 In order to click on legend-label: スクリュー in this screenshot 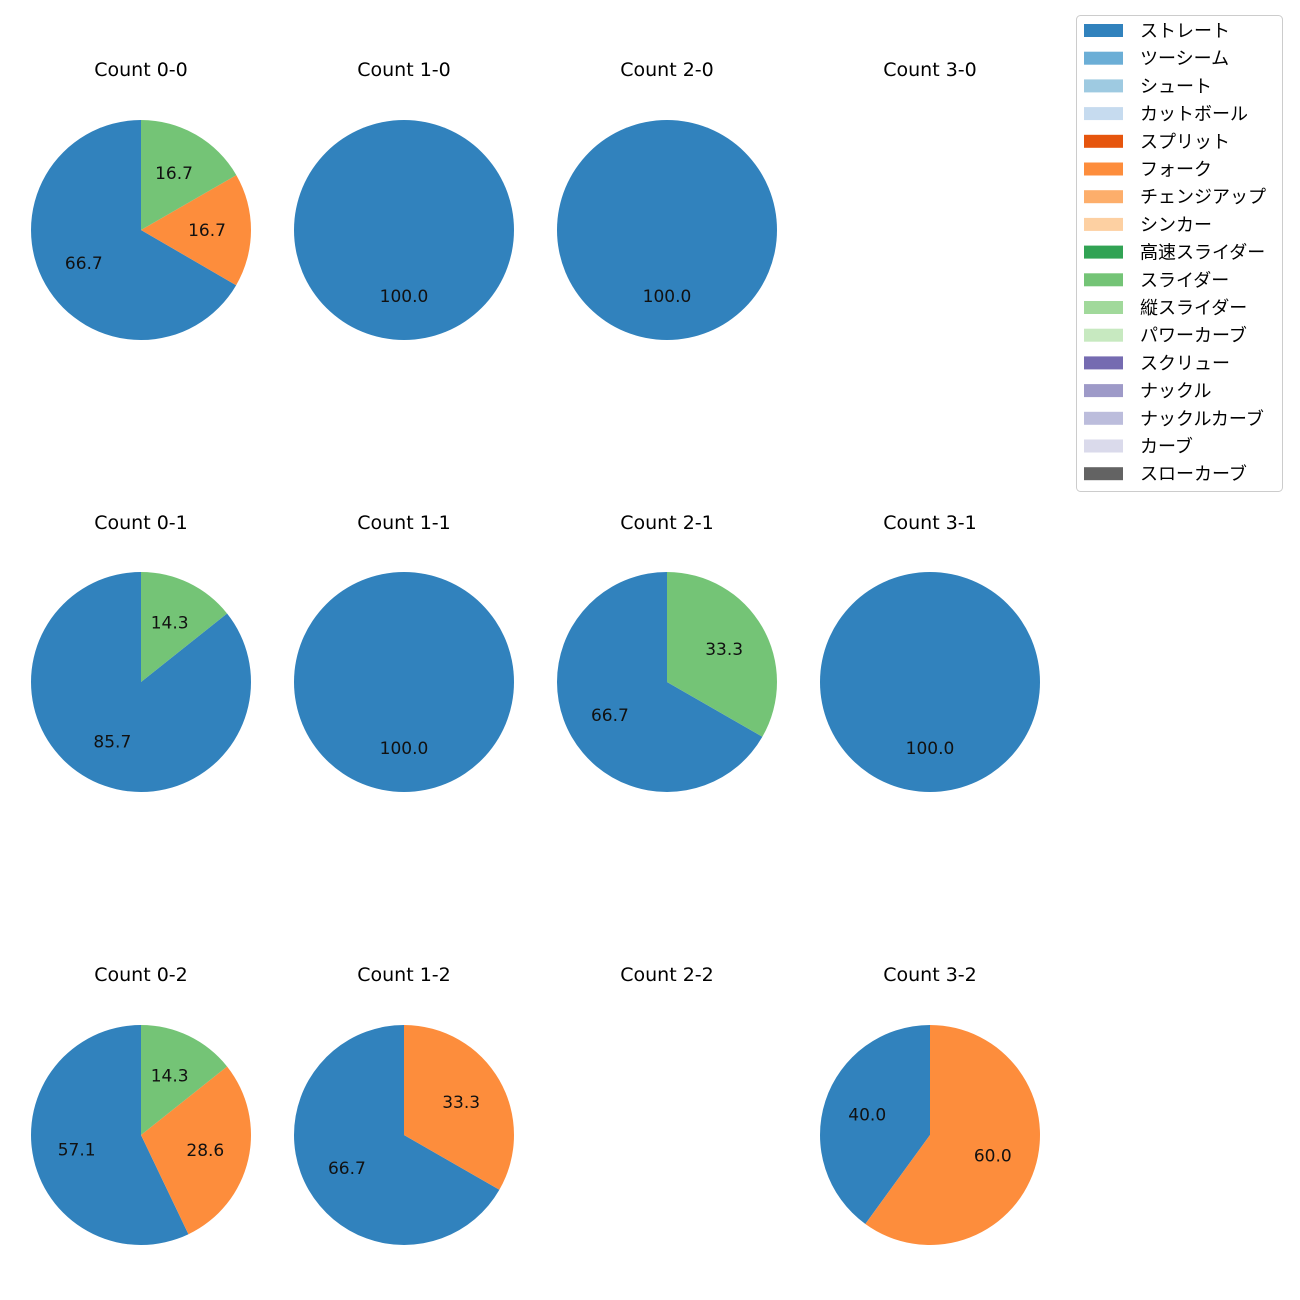, I will do `click(1185, 363)`.